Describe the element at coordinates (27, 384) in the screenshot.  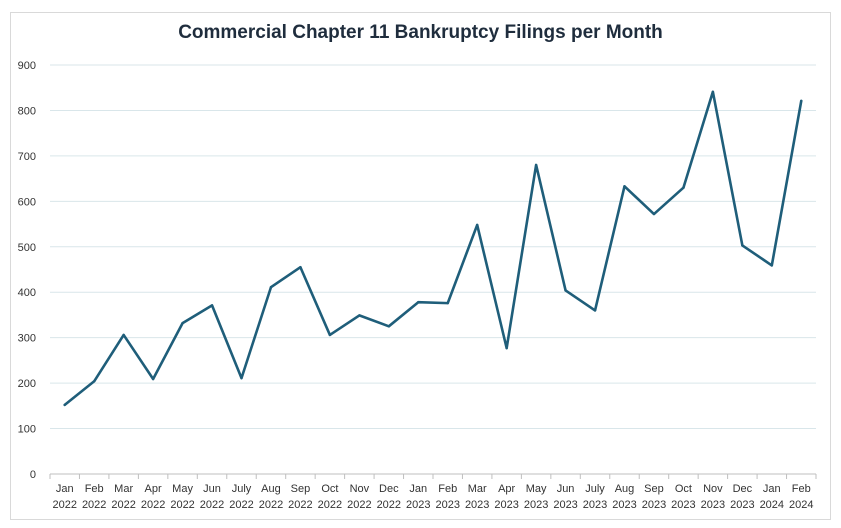
I see `y-tick-label: 200` at that location.